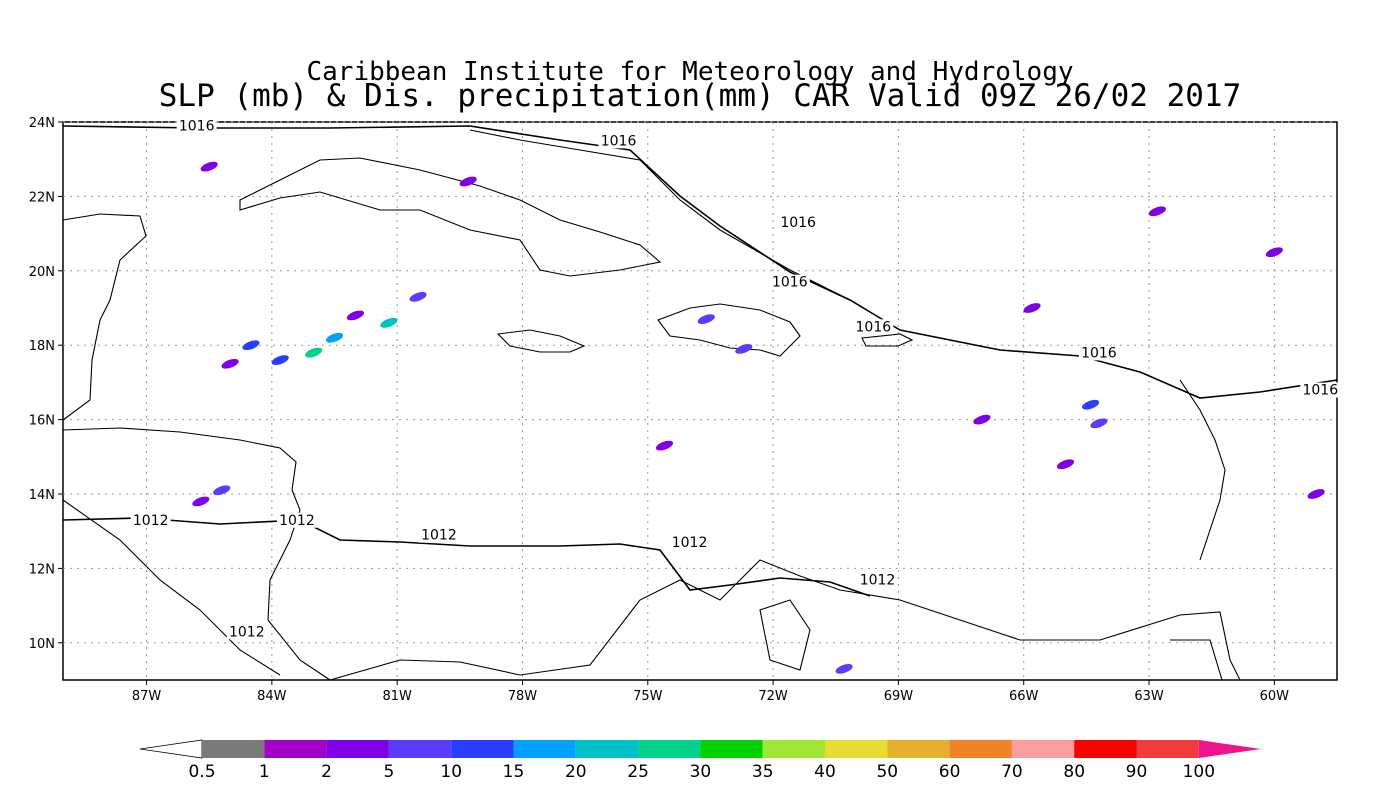 The image size is (1400, 800). What do you see at coordinates (1149, 696) in the screenshot?
I see `x-tick-label: 63W` at bounding box center [1149, 696].